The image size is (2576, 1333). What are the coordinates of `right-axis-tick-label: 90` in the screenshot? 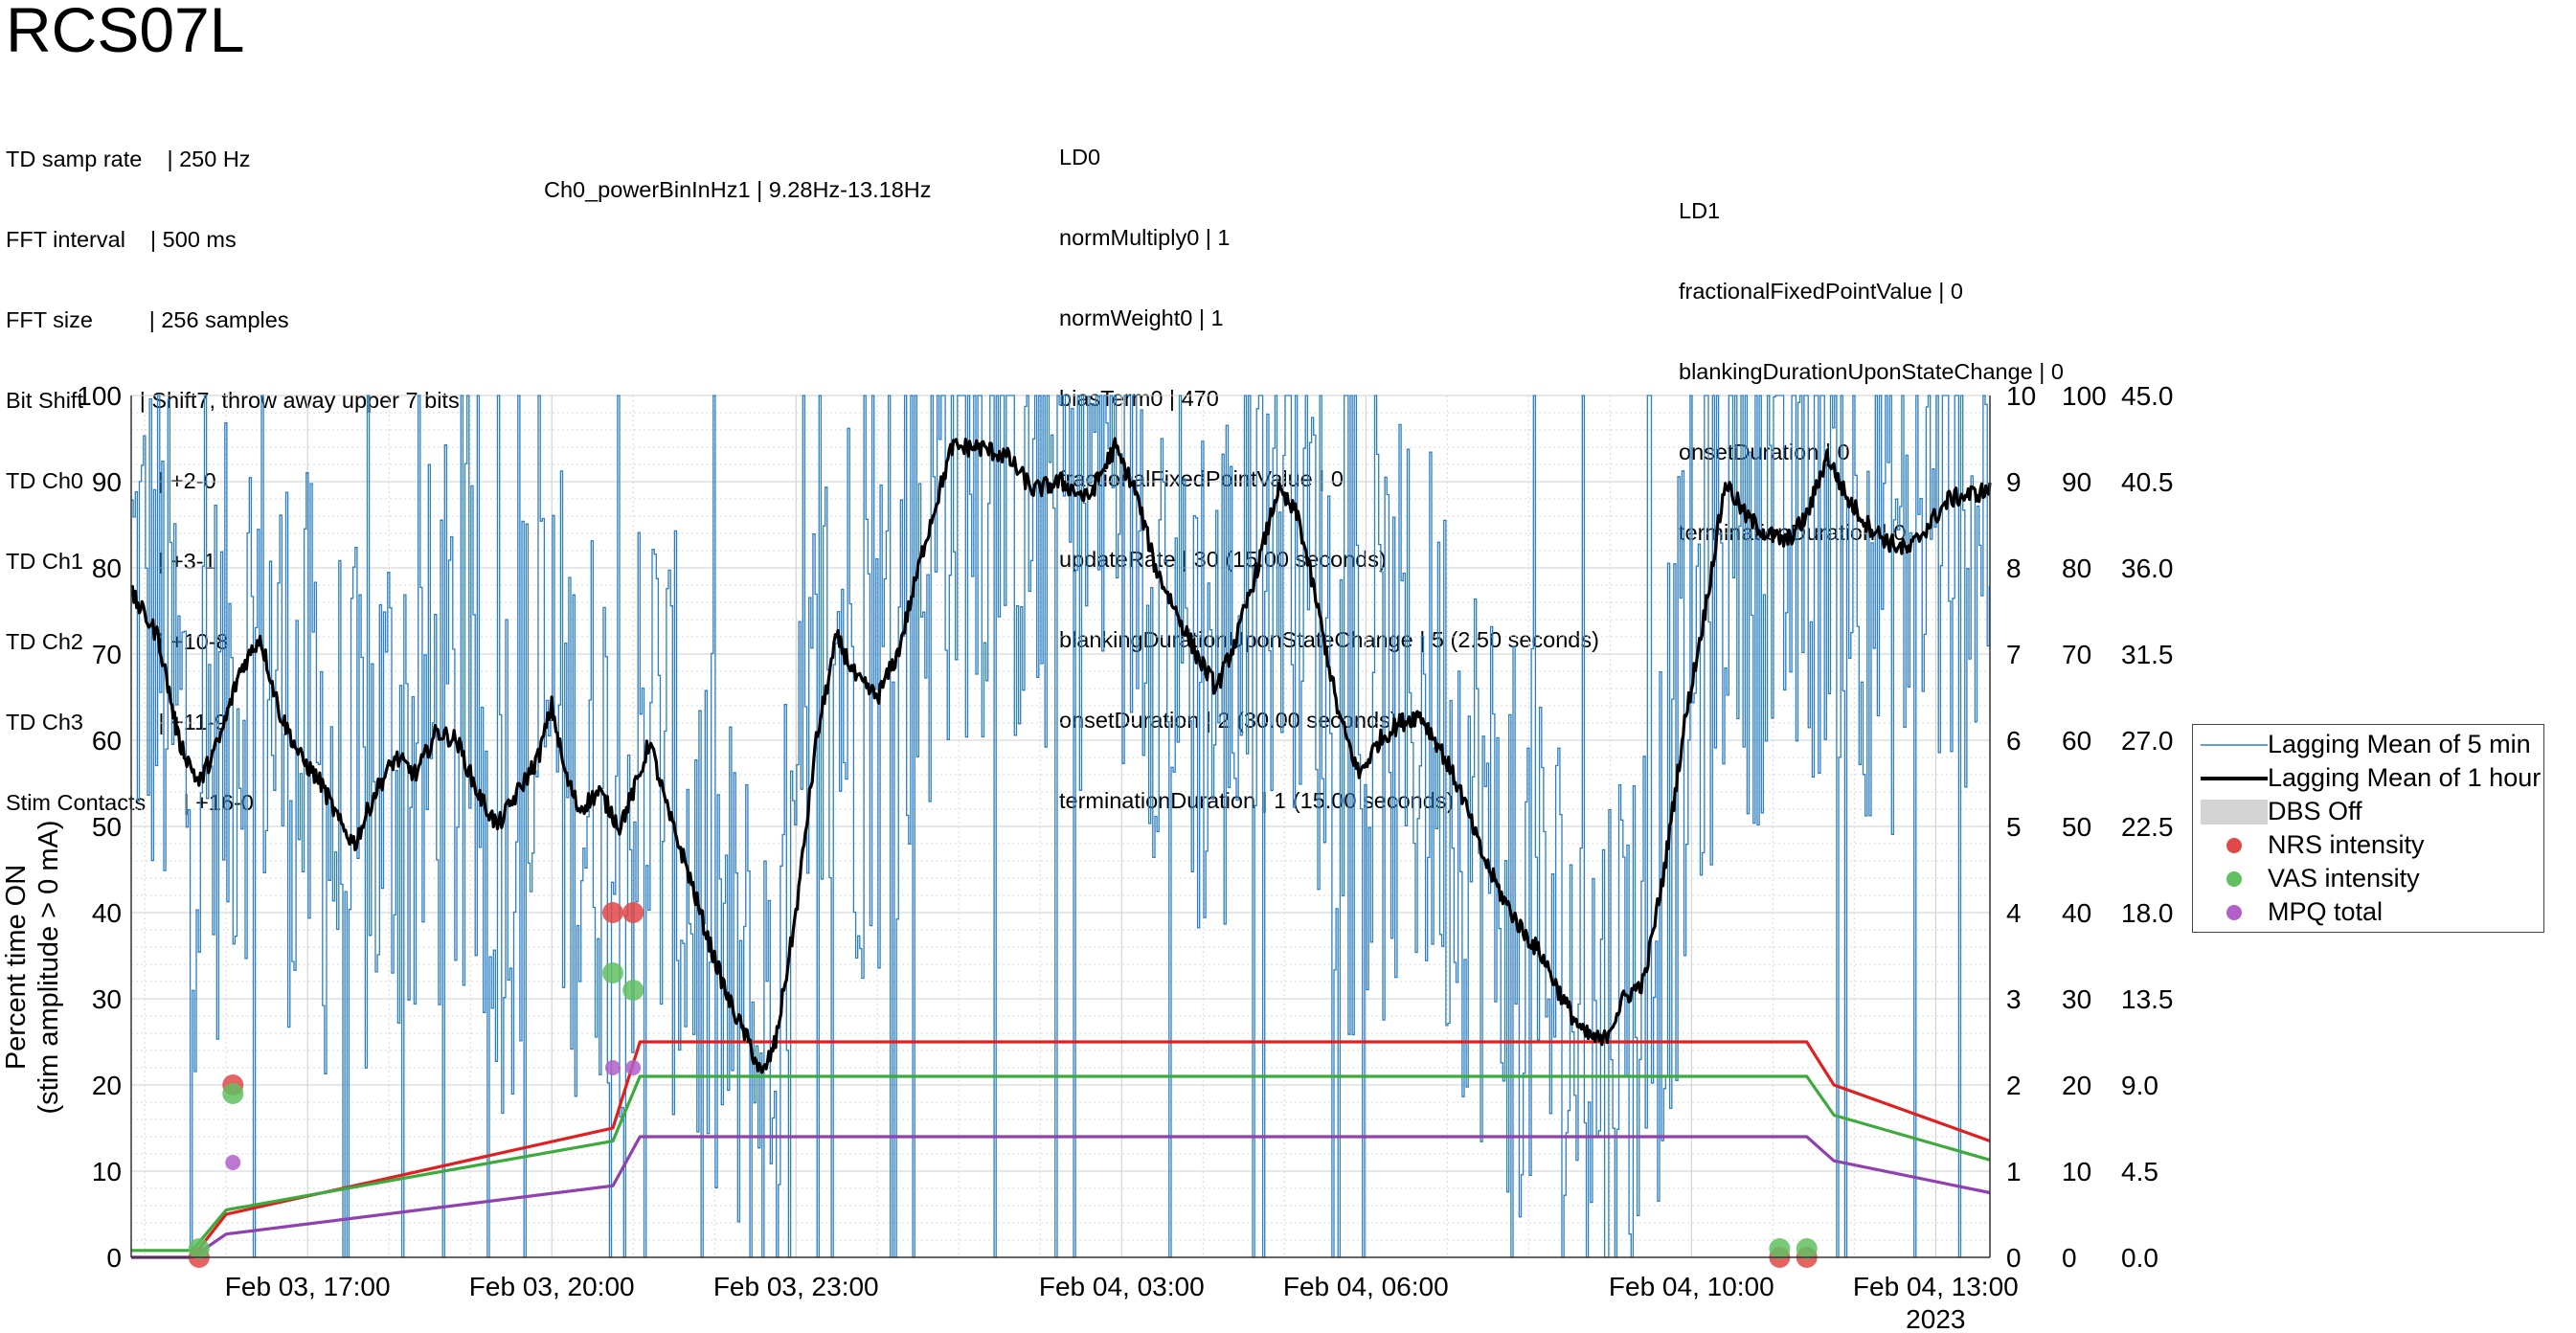 It's located at (2076, 482).